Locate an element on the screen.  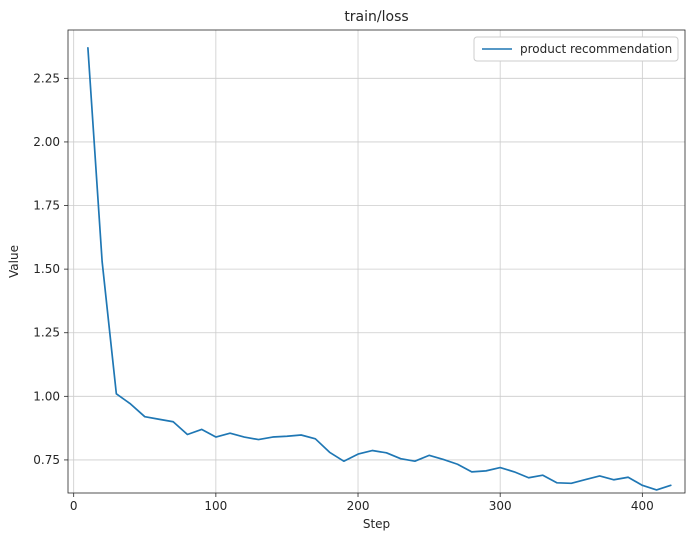
legend-box is located at coordinates (576, 49).